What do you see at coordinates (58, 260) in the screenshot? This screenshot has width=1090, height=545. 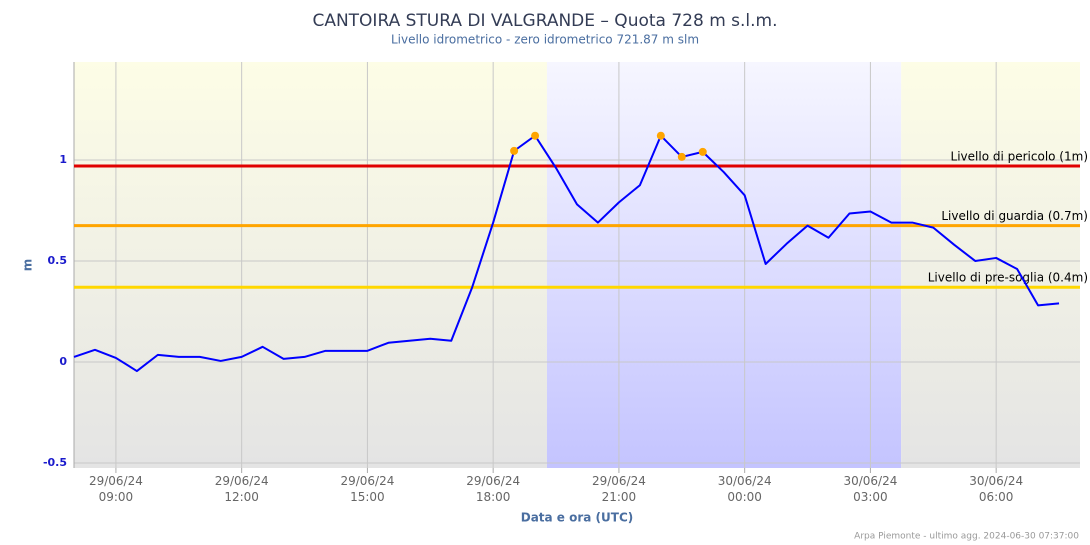 I see `y-tick-label: 0.5` at bounding box center [58, 260].